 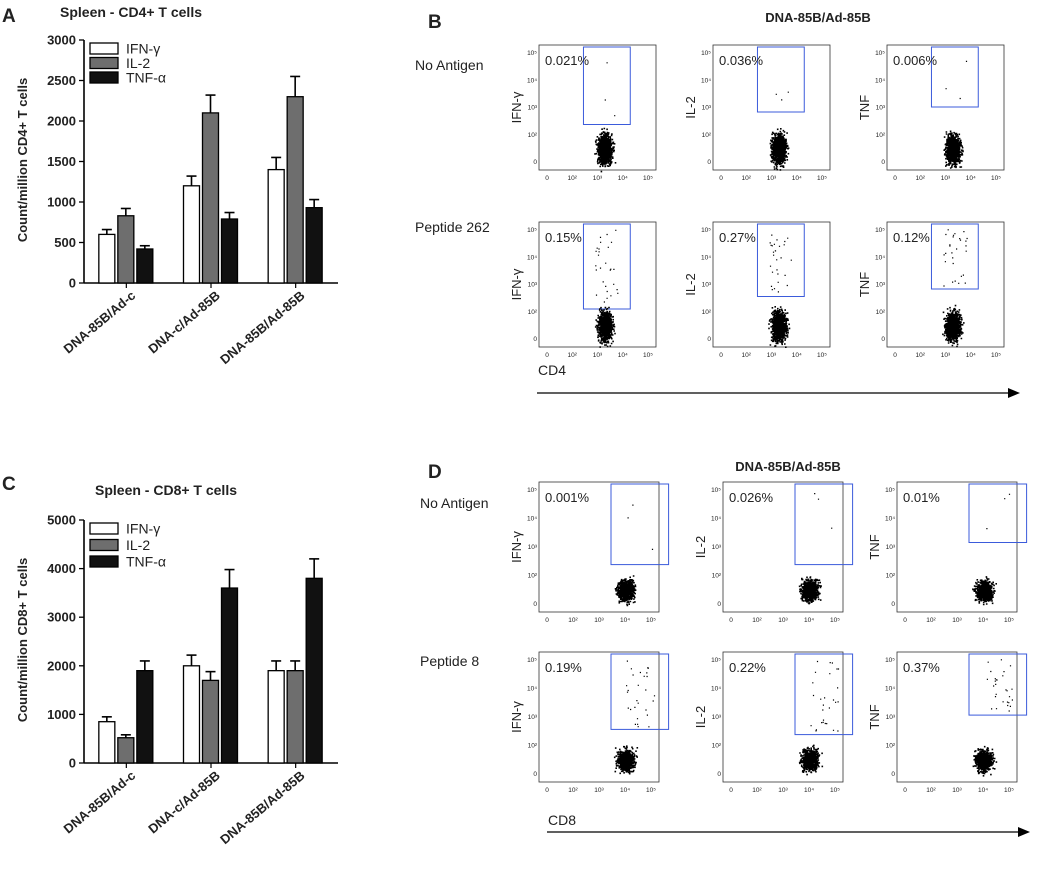 I want to click on legend-label: IFN-γ, so click(x=143, y=49).